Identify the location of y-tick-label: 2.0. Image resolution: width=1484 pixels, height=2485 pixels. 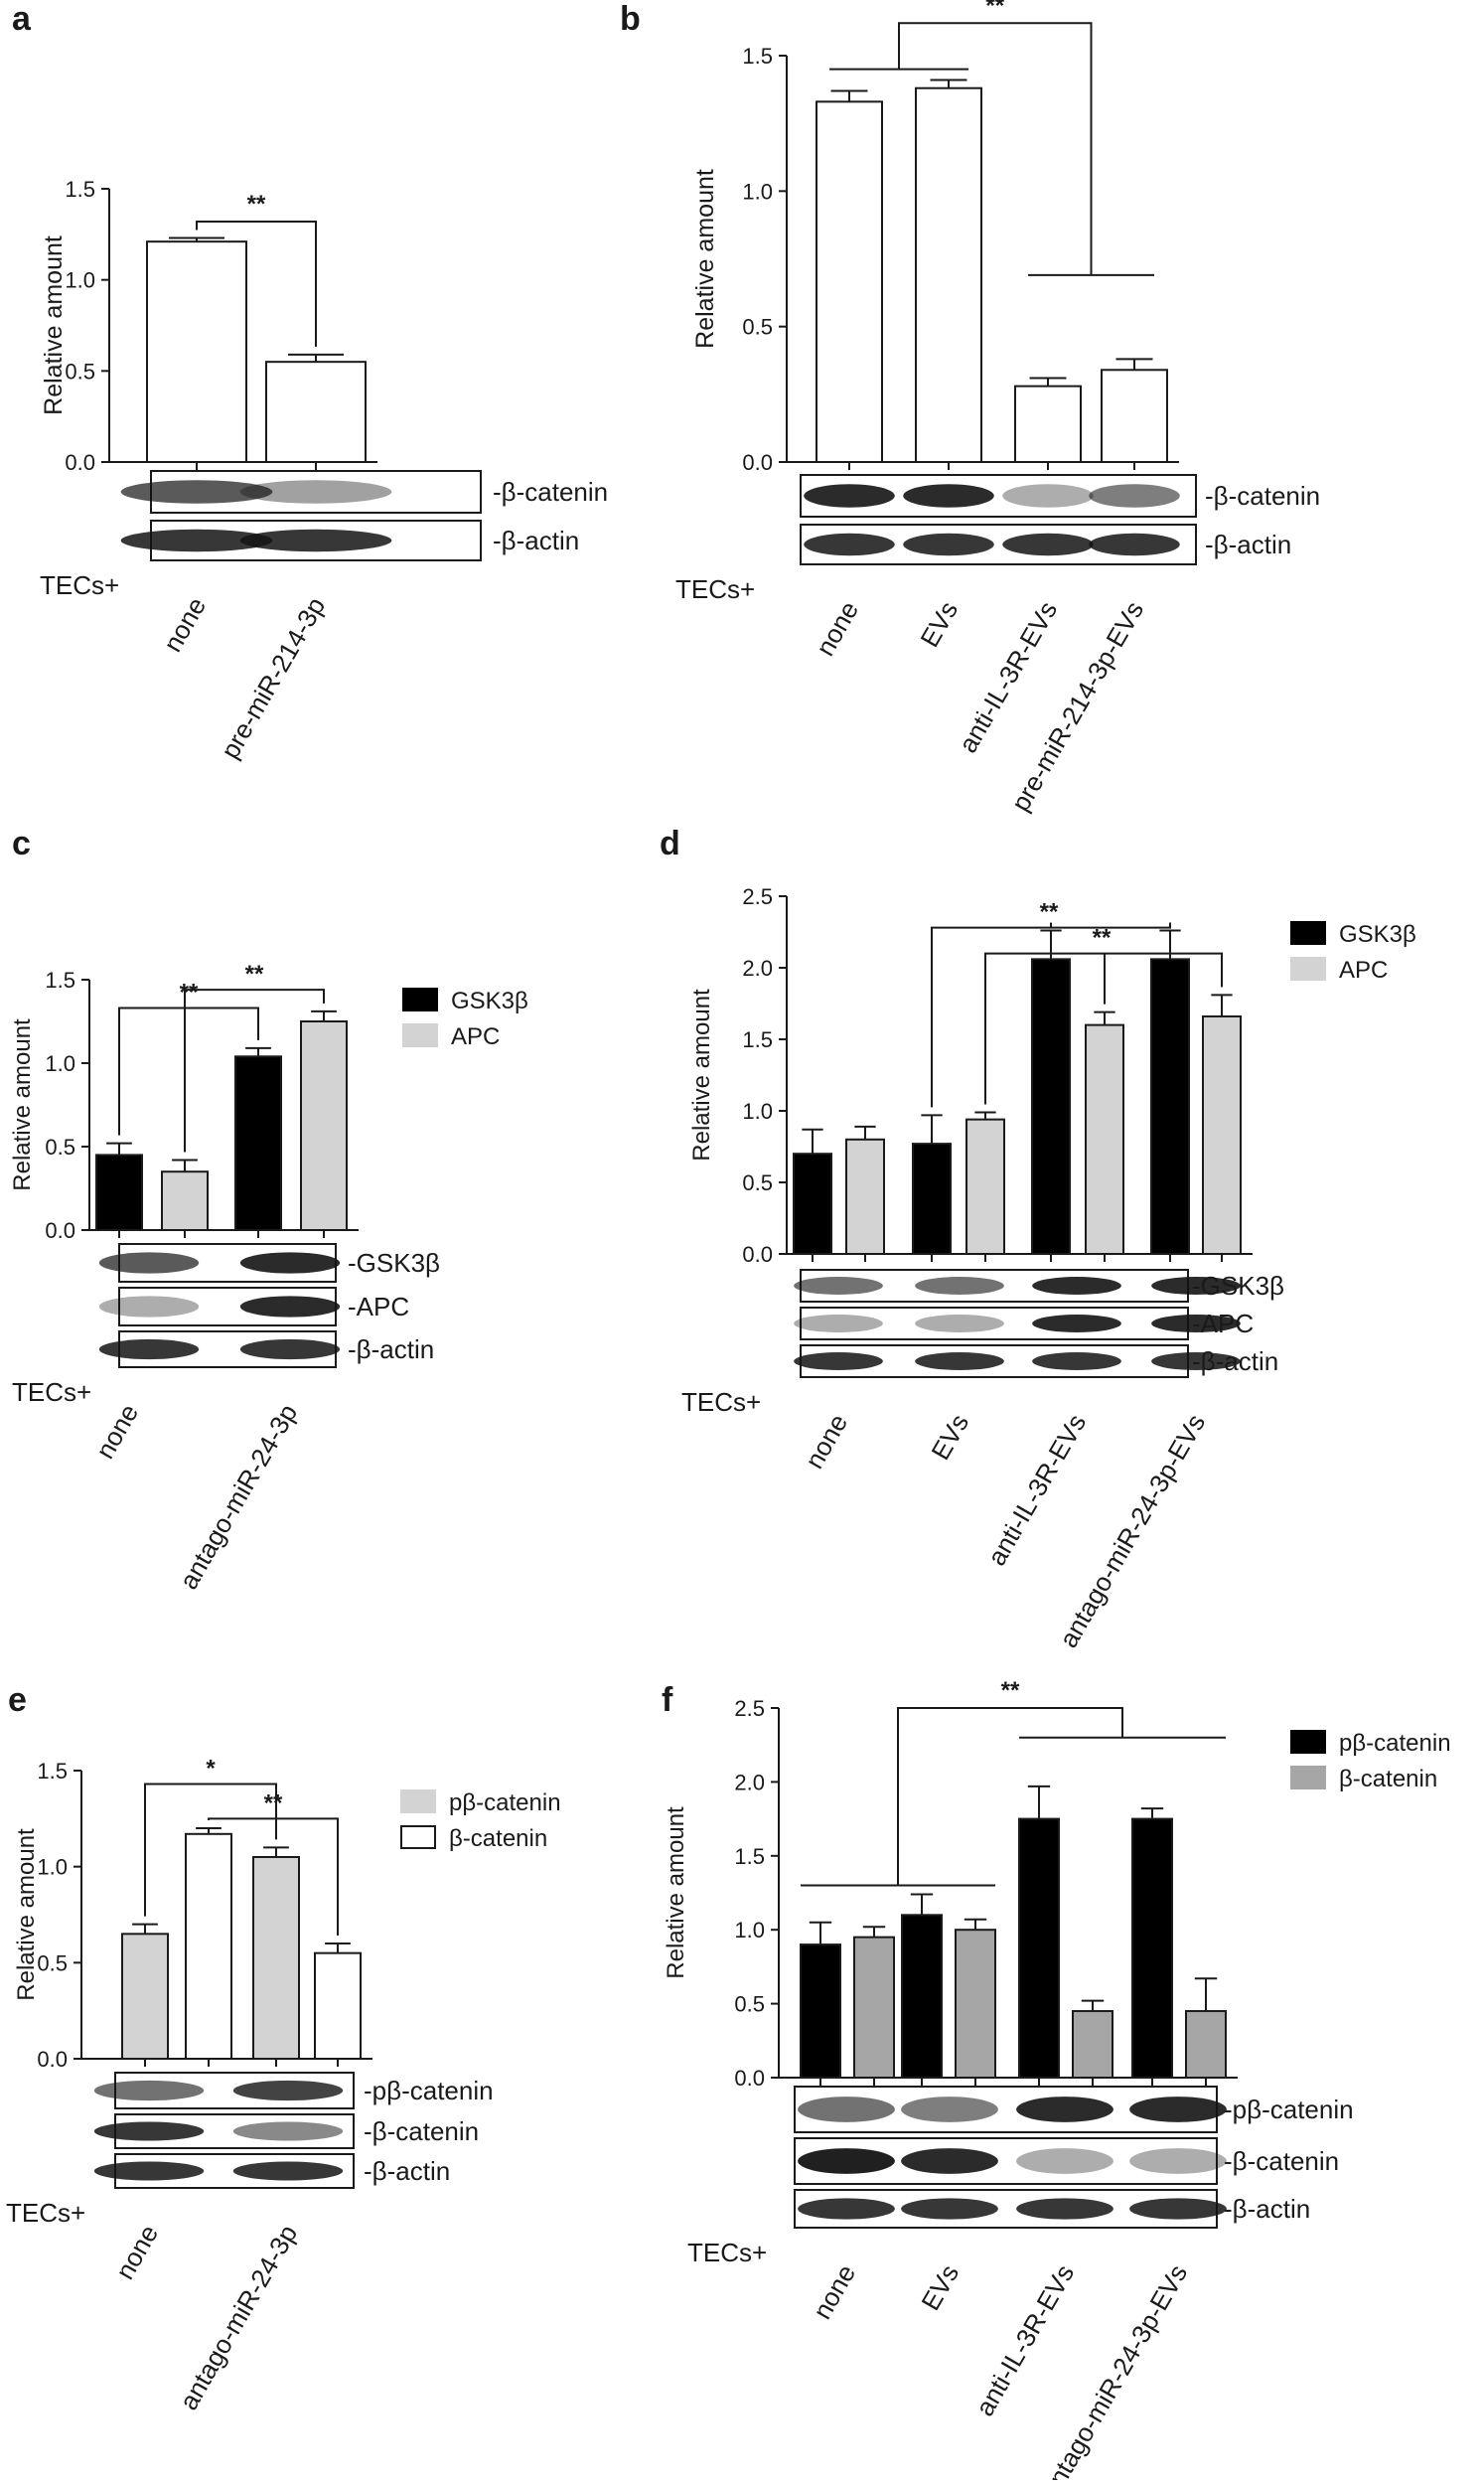
(757, 969).